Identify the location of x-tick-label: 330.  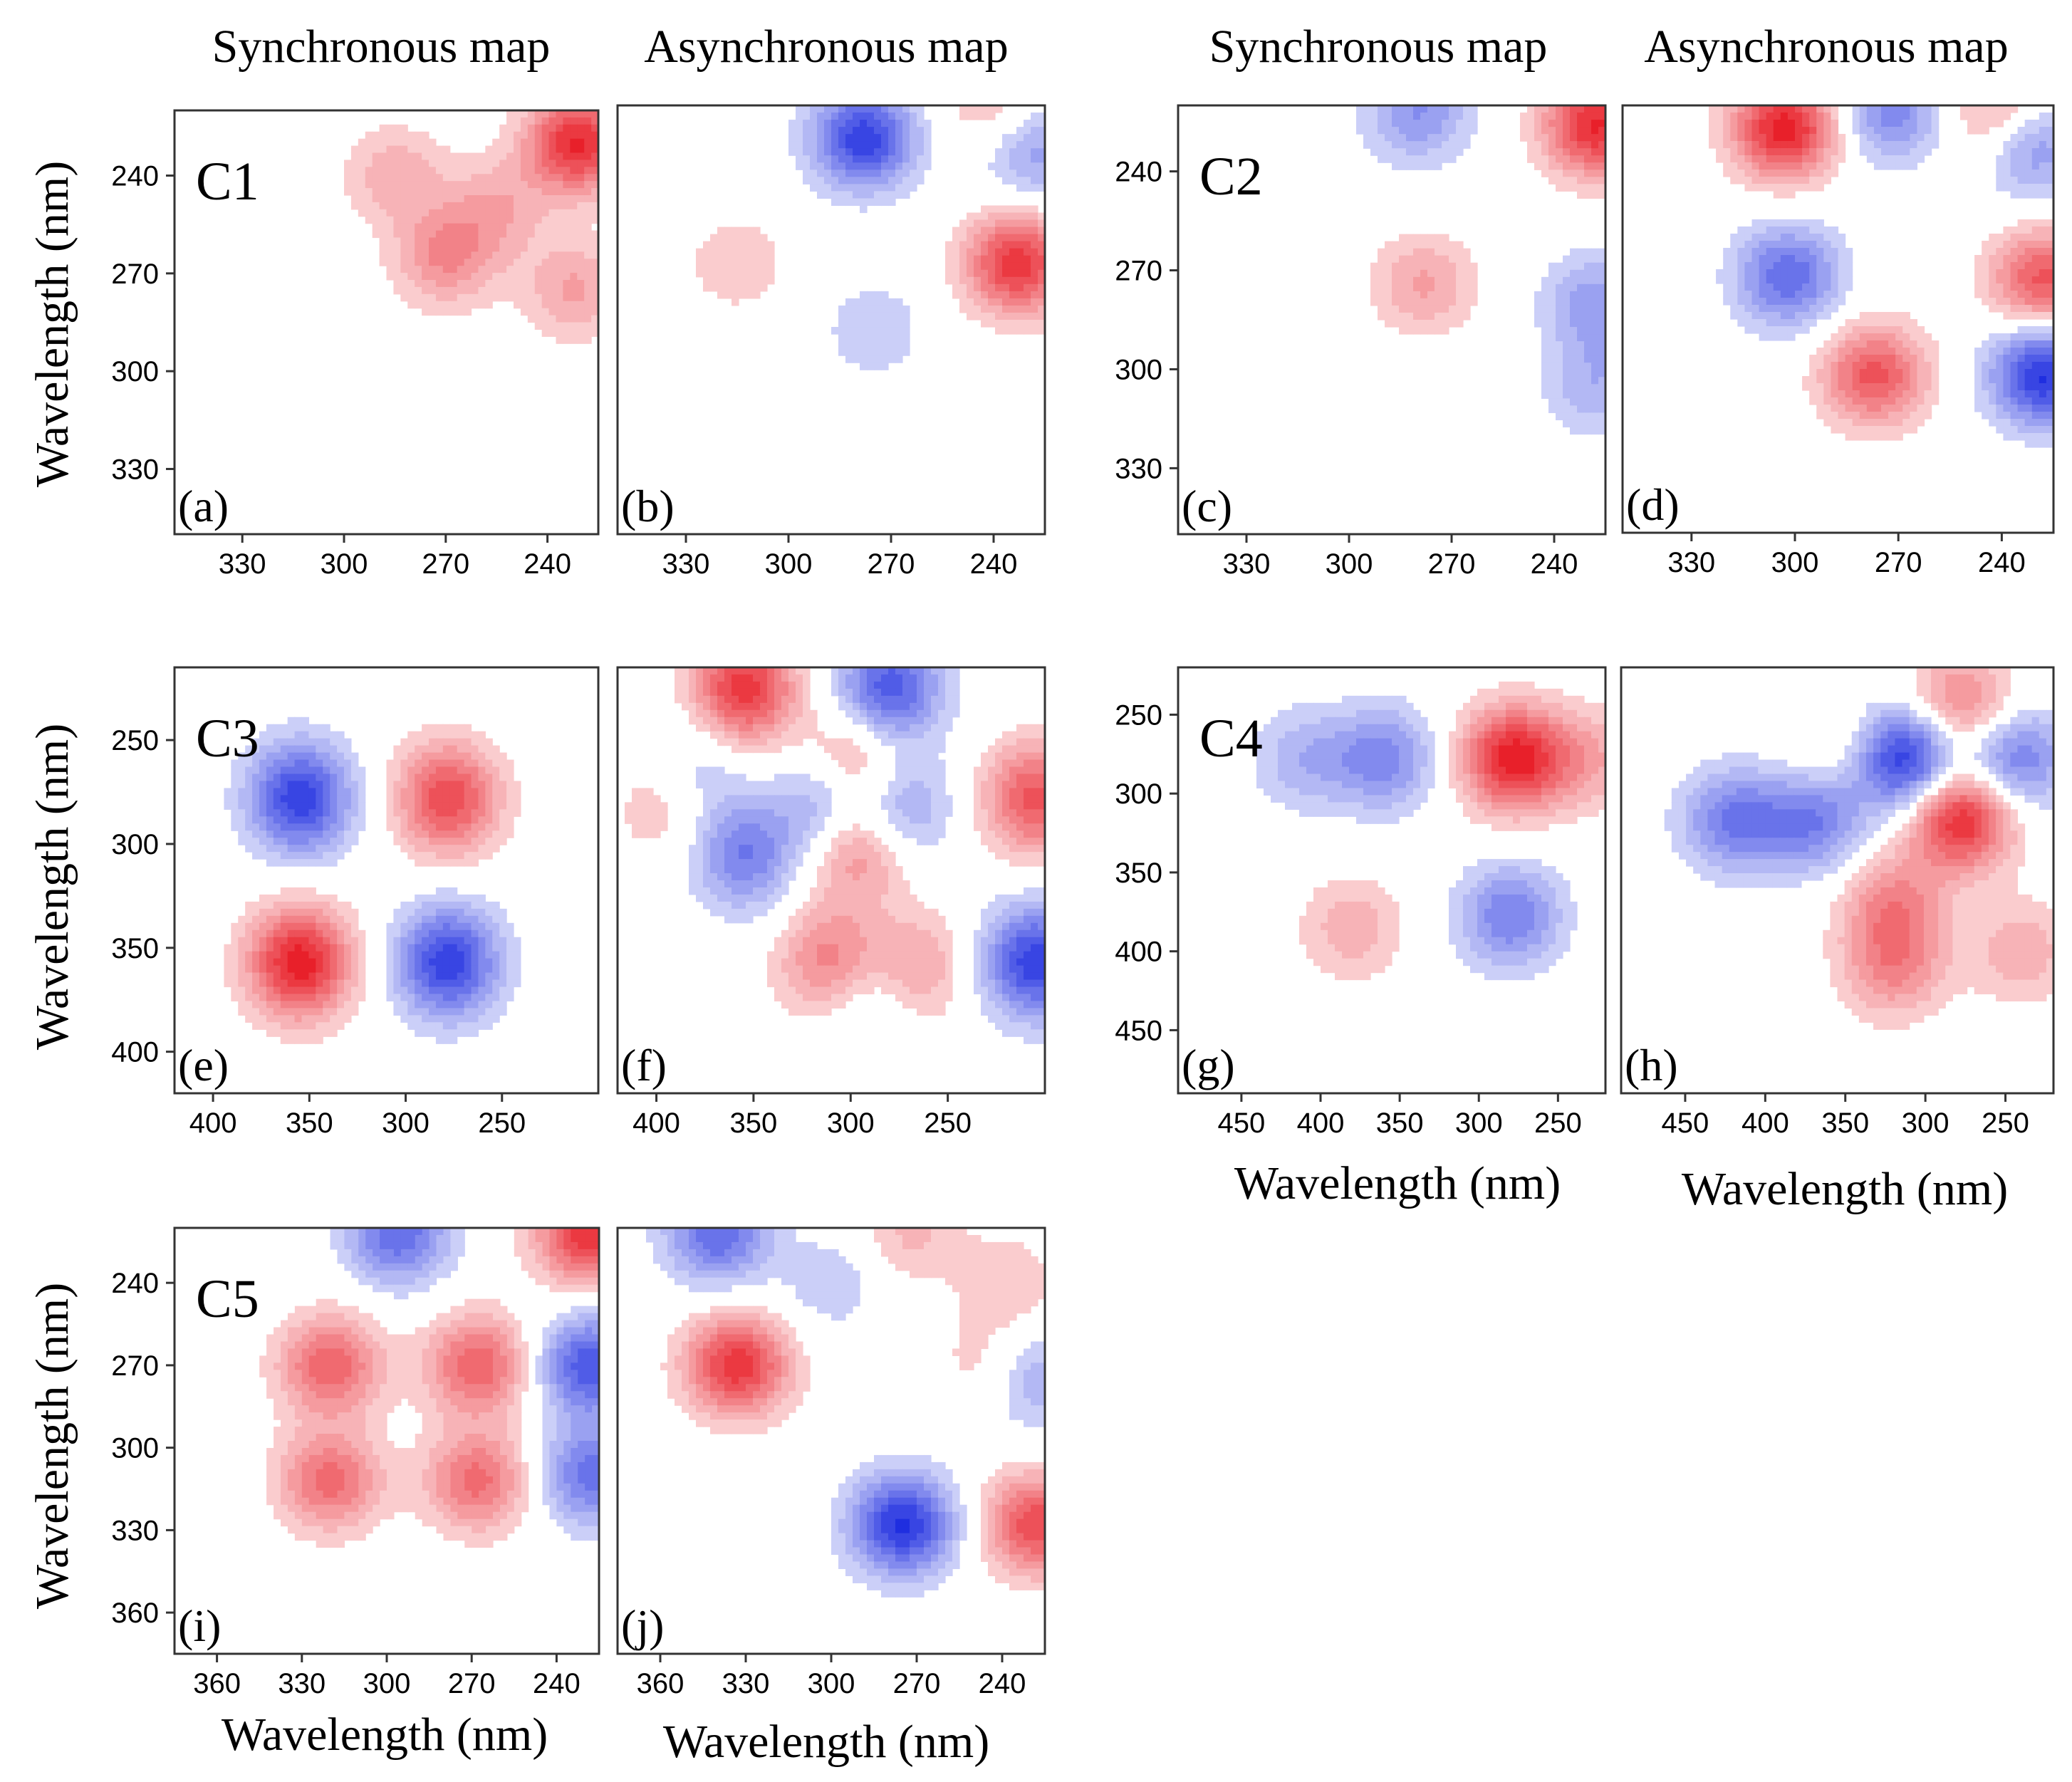
(1691, 562).